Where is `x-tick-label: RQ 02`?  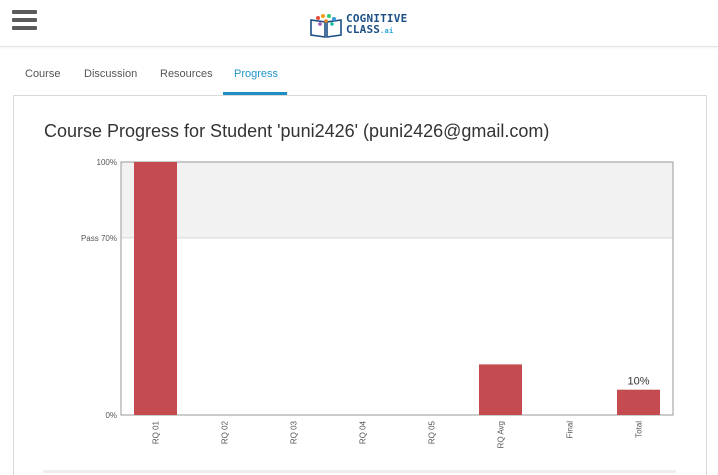
x-tick-label: RQ 02 is located at coordinates (225, 432).